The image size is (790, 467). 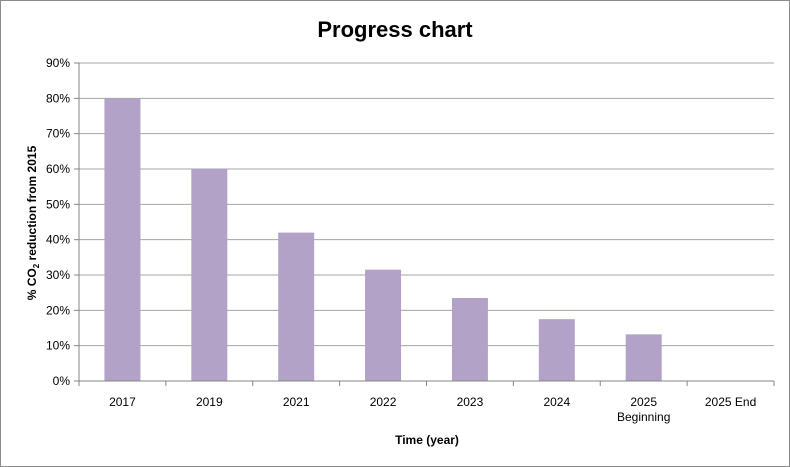 I want to click on chart-title: Progress chart, so click(x=395, y=29).